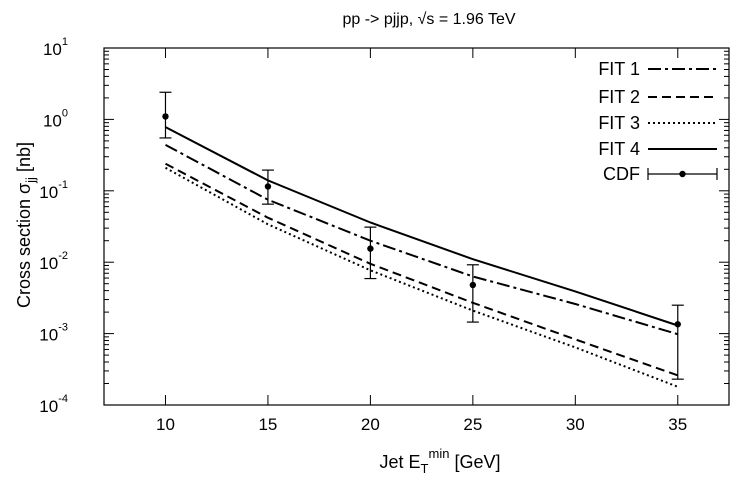 The image size is (736, 477). Describe the element at coordinates (55, 47) in the screenshot. I see `y-tick-label: 10¹` at that location.